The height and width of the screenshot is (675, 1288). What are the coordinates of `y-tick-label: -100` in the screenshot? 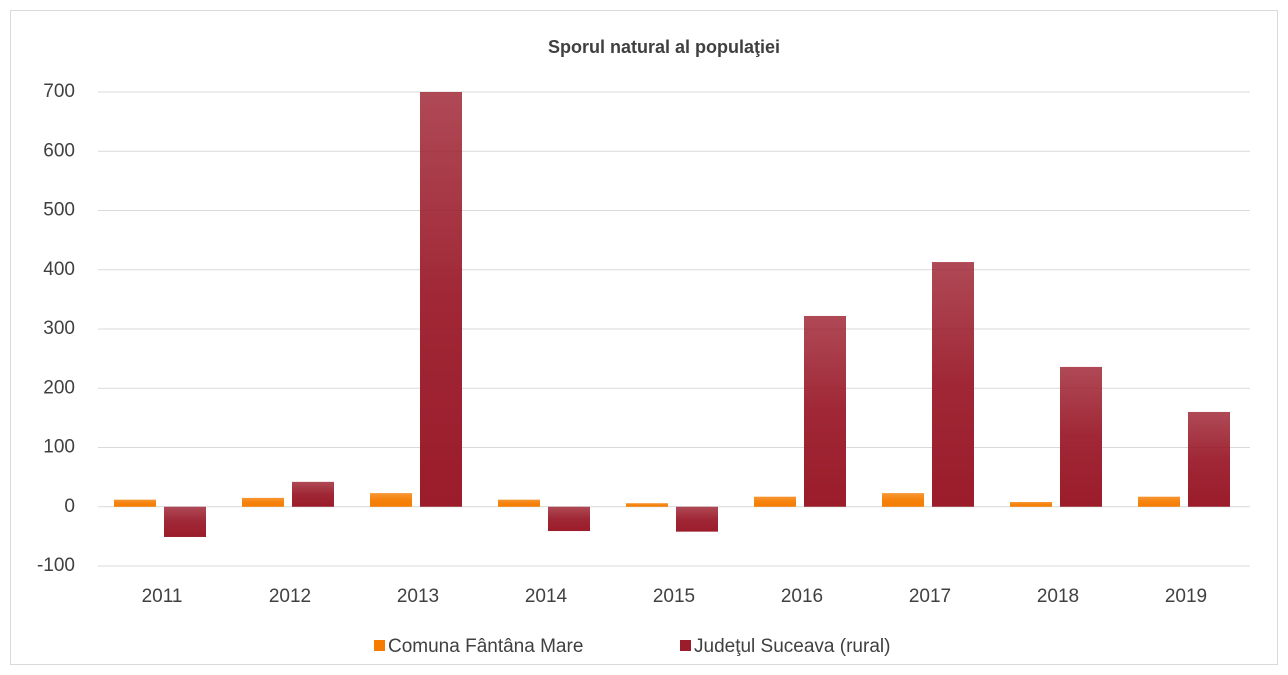 It's located at (56, 565).